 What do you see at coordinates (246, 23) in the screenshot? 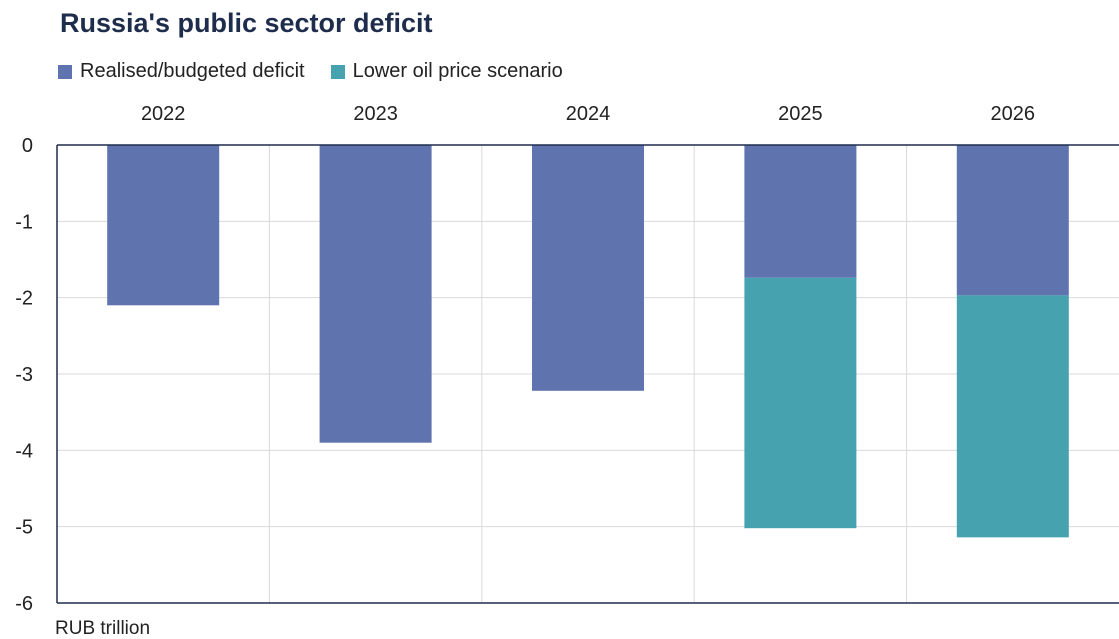
I see `chart-title: Russia's public sector deficit` at bounding box center [246, 23].